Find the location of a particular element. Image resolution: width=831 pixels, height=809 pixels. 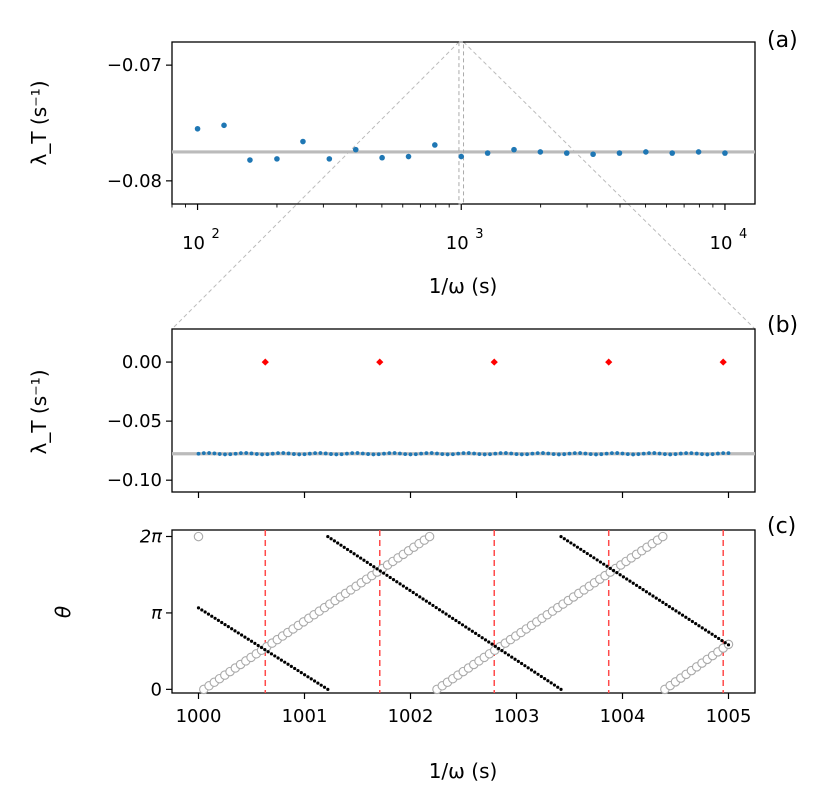

open-circle-point is located at coordinates (663, 536).